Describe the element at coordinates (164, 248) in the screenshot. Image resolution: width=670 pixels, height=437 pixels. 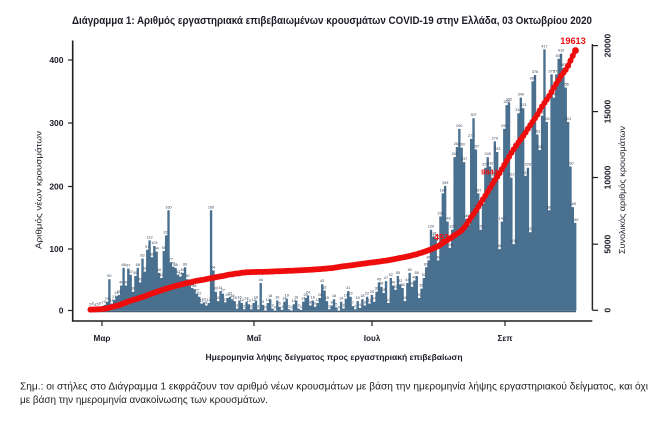
I see `svg-text: 95` at that location.